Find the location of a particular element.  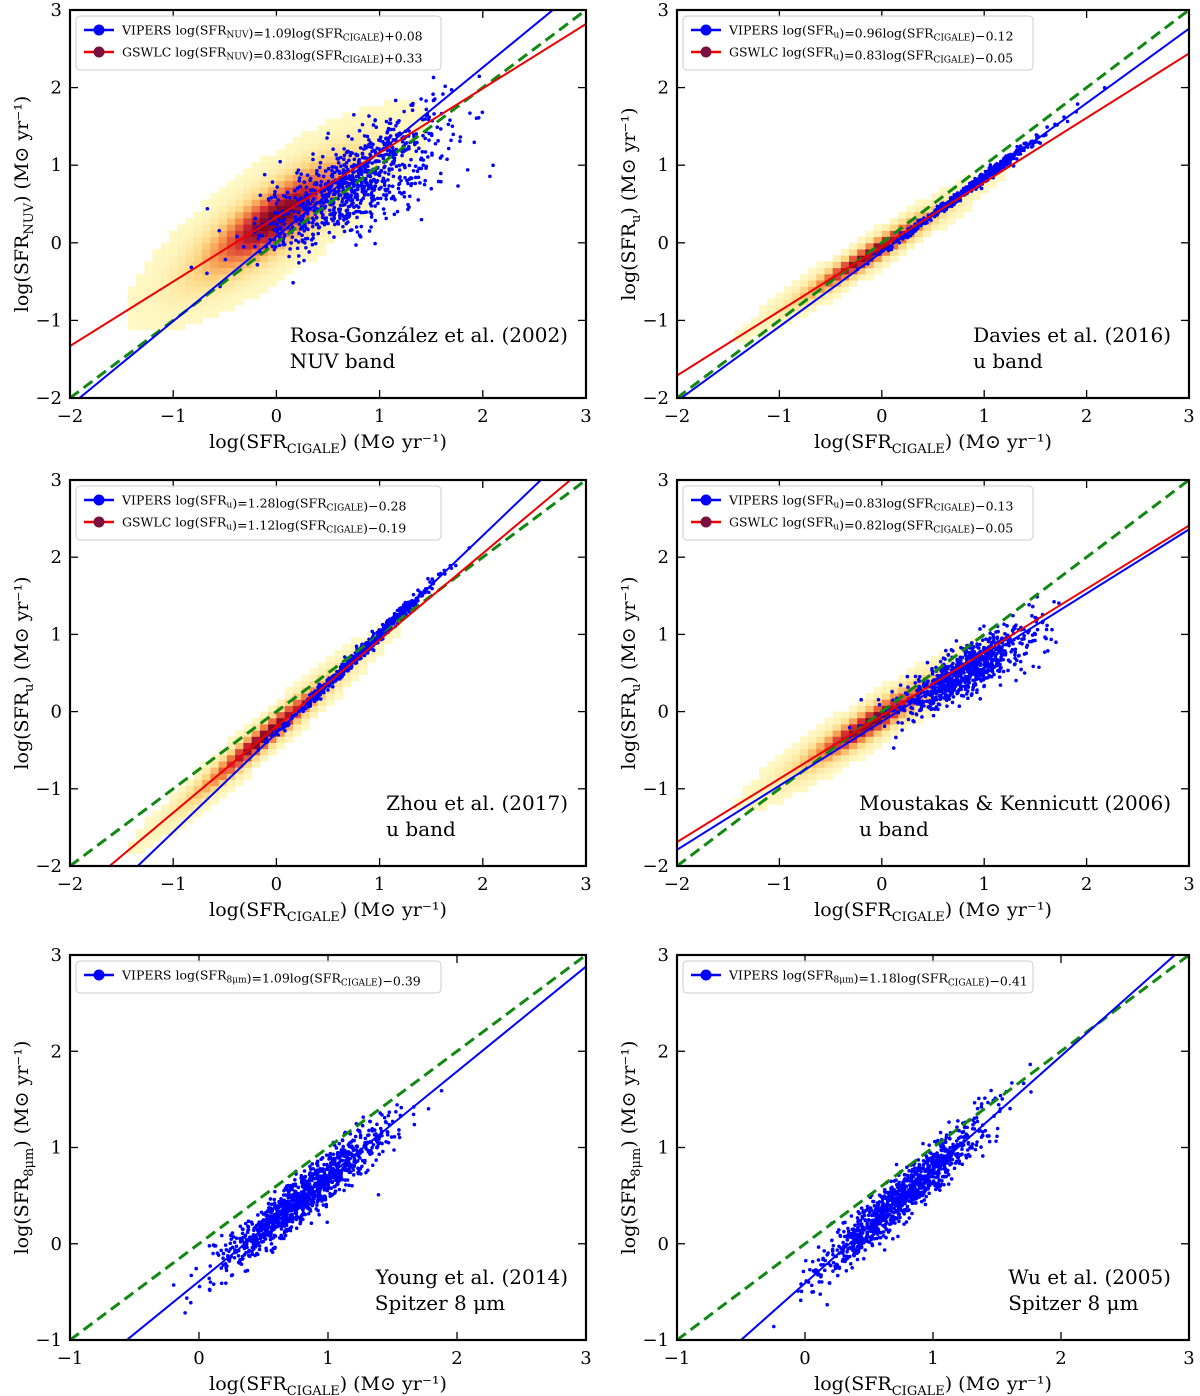

plot-area-p5 is located at coordinates (328, 1147).